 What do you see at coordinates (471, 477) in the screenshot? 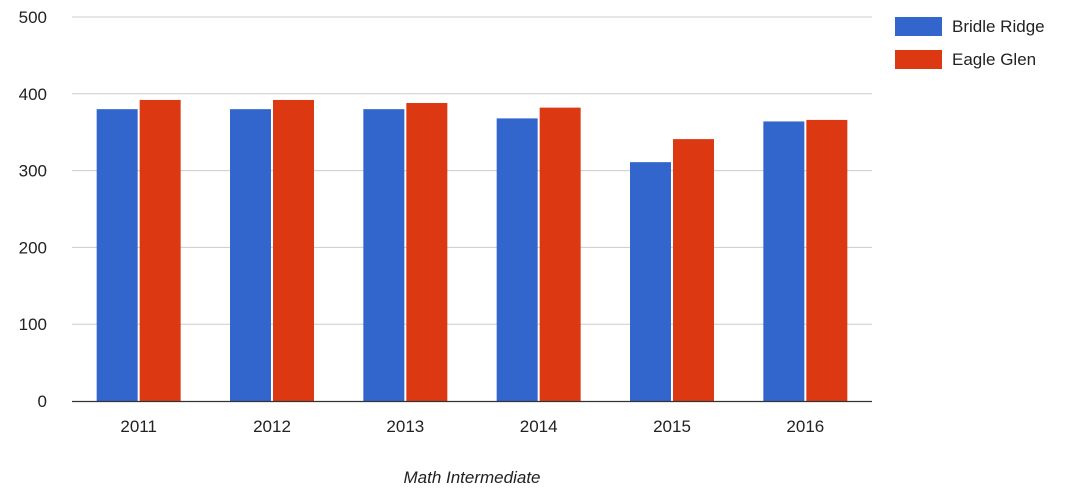
I see `x-axis-title: Math Intermediate` at bounding box center [471, 477].